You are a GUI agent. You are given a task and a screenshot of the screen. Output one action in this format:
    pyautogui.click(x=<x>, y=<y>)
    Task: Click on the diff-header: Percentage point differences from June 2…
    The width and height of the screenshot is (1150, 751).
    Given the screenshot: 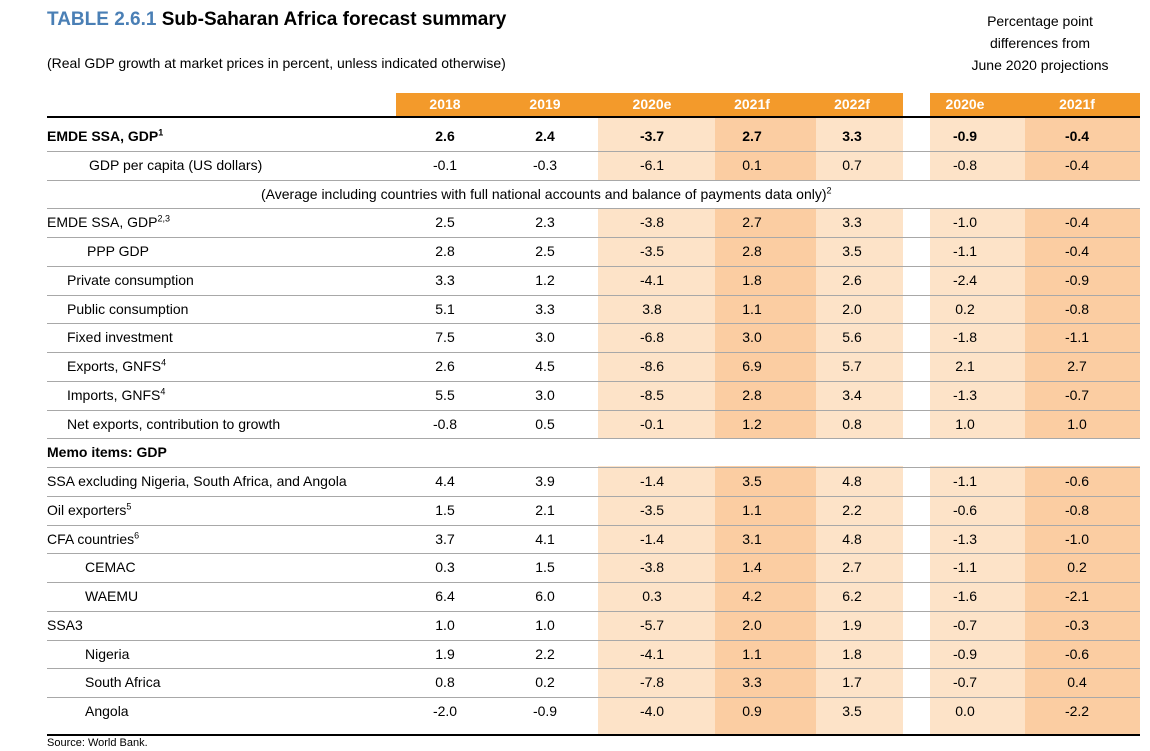 What is the action you would take?
    pyautogui.click(x=1040, y=43)
    